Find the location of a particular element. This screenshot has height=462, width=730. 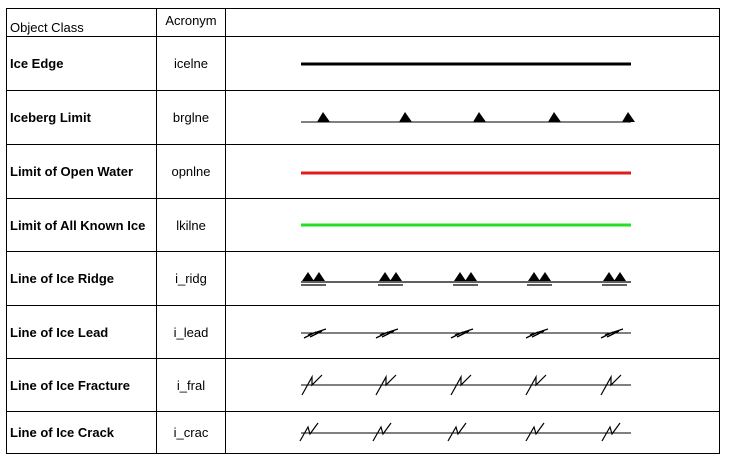

object-class-cell: Iceberg Limit is located at coordinates (81, 117).